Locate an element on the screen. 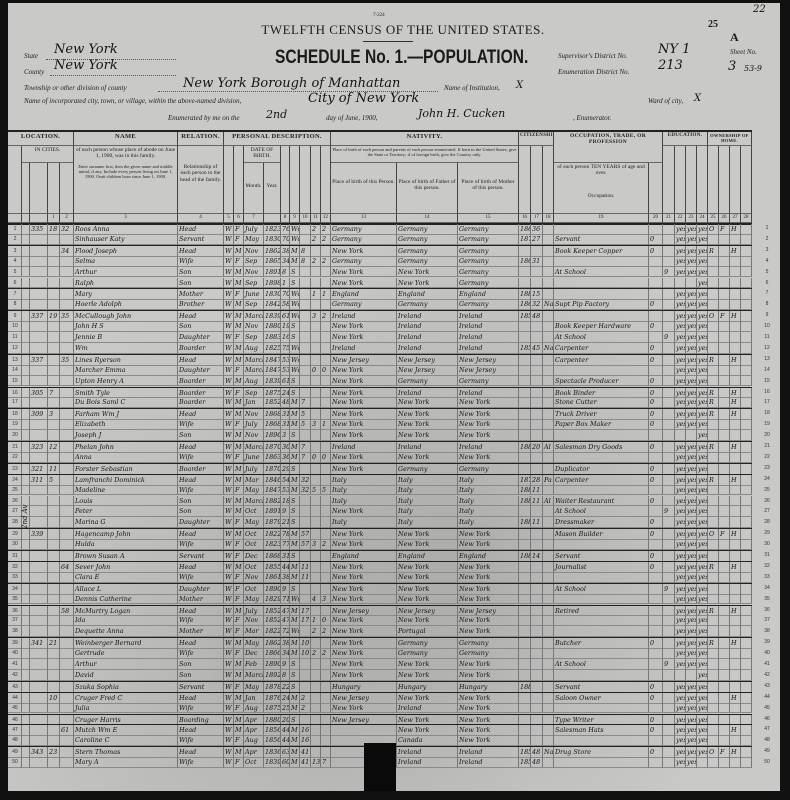 This screenshot has height=800, width=790. cell: H is located at coordinates (735, 480).